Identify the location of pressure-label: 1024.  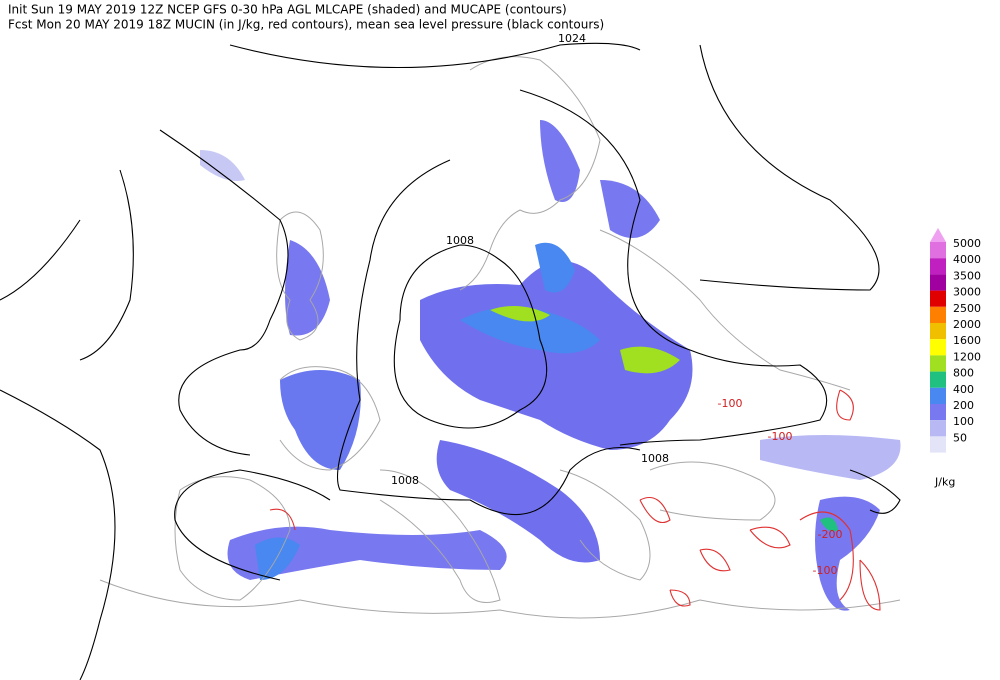
(572, 38).